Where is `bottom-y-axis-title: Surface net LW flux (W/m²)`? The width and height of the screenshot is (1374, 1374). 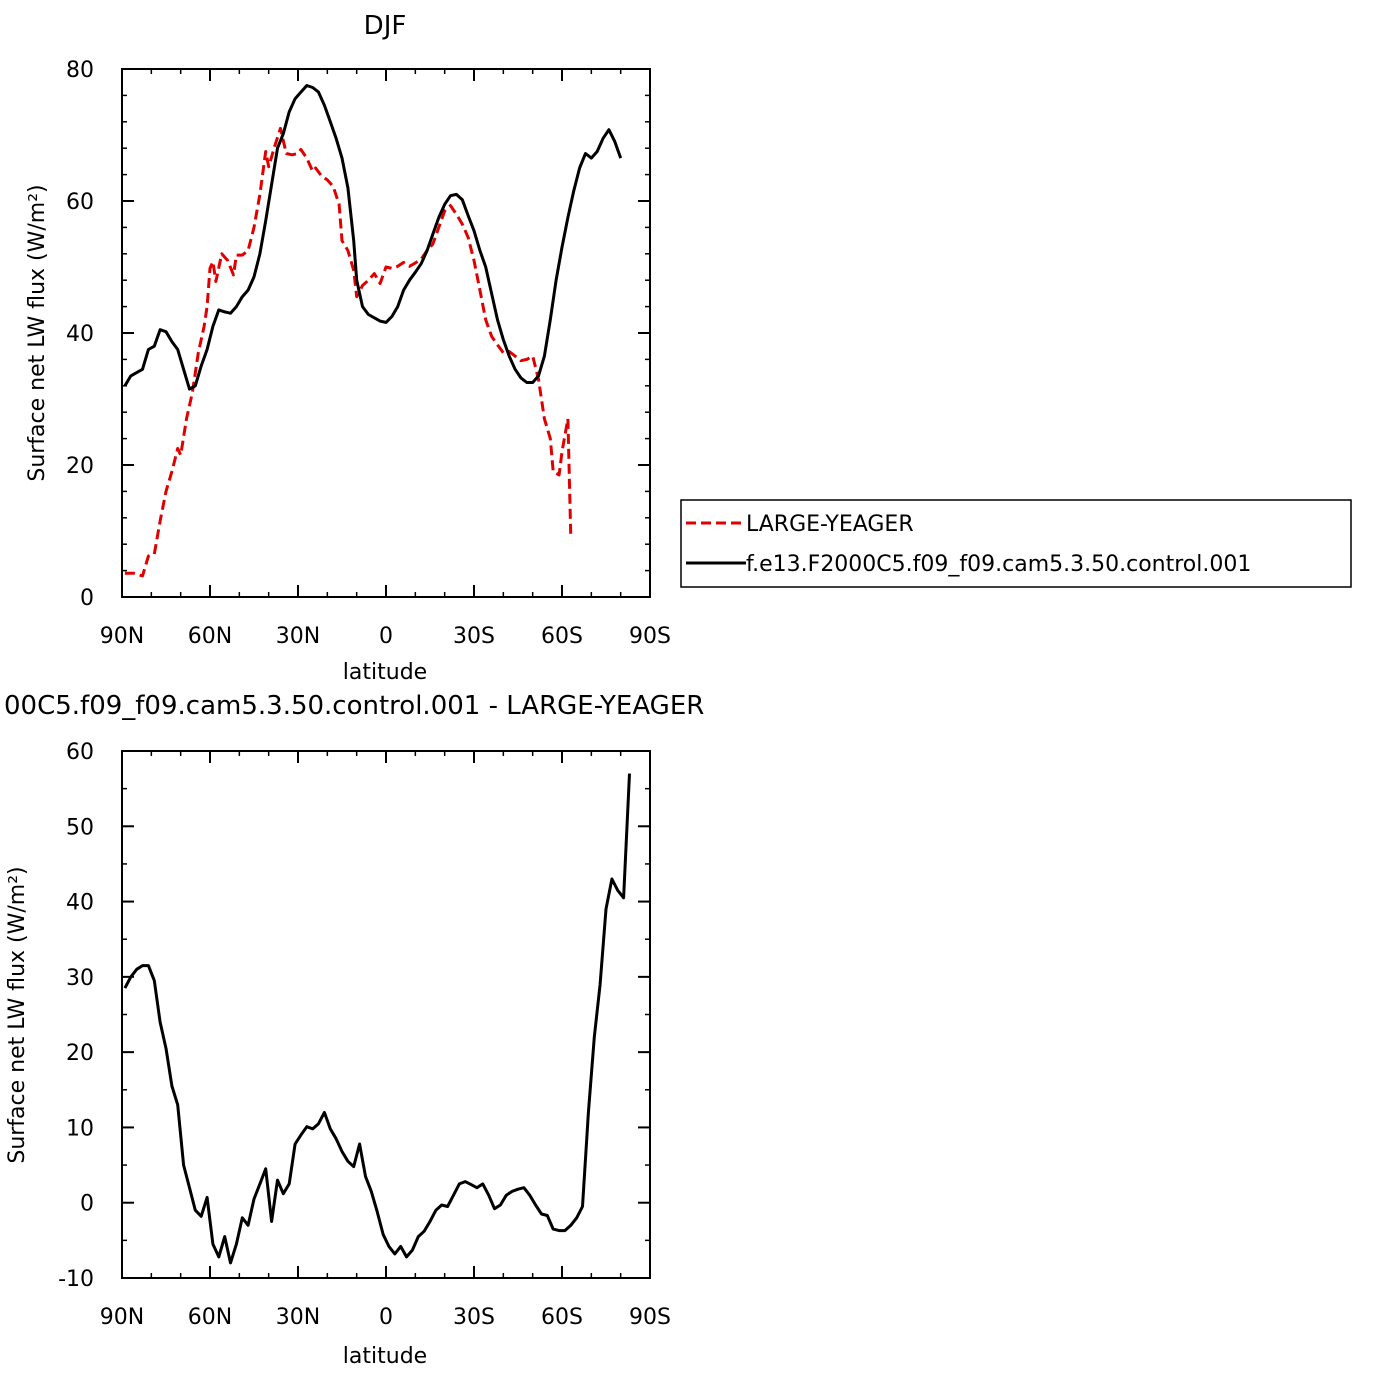
bottom-y-axis-title: Surface net LW flux (W/m²) is located at coordinates (17, 1014).